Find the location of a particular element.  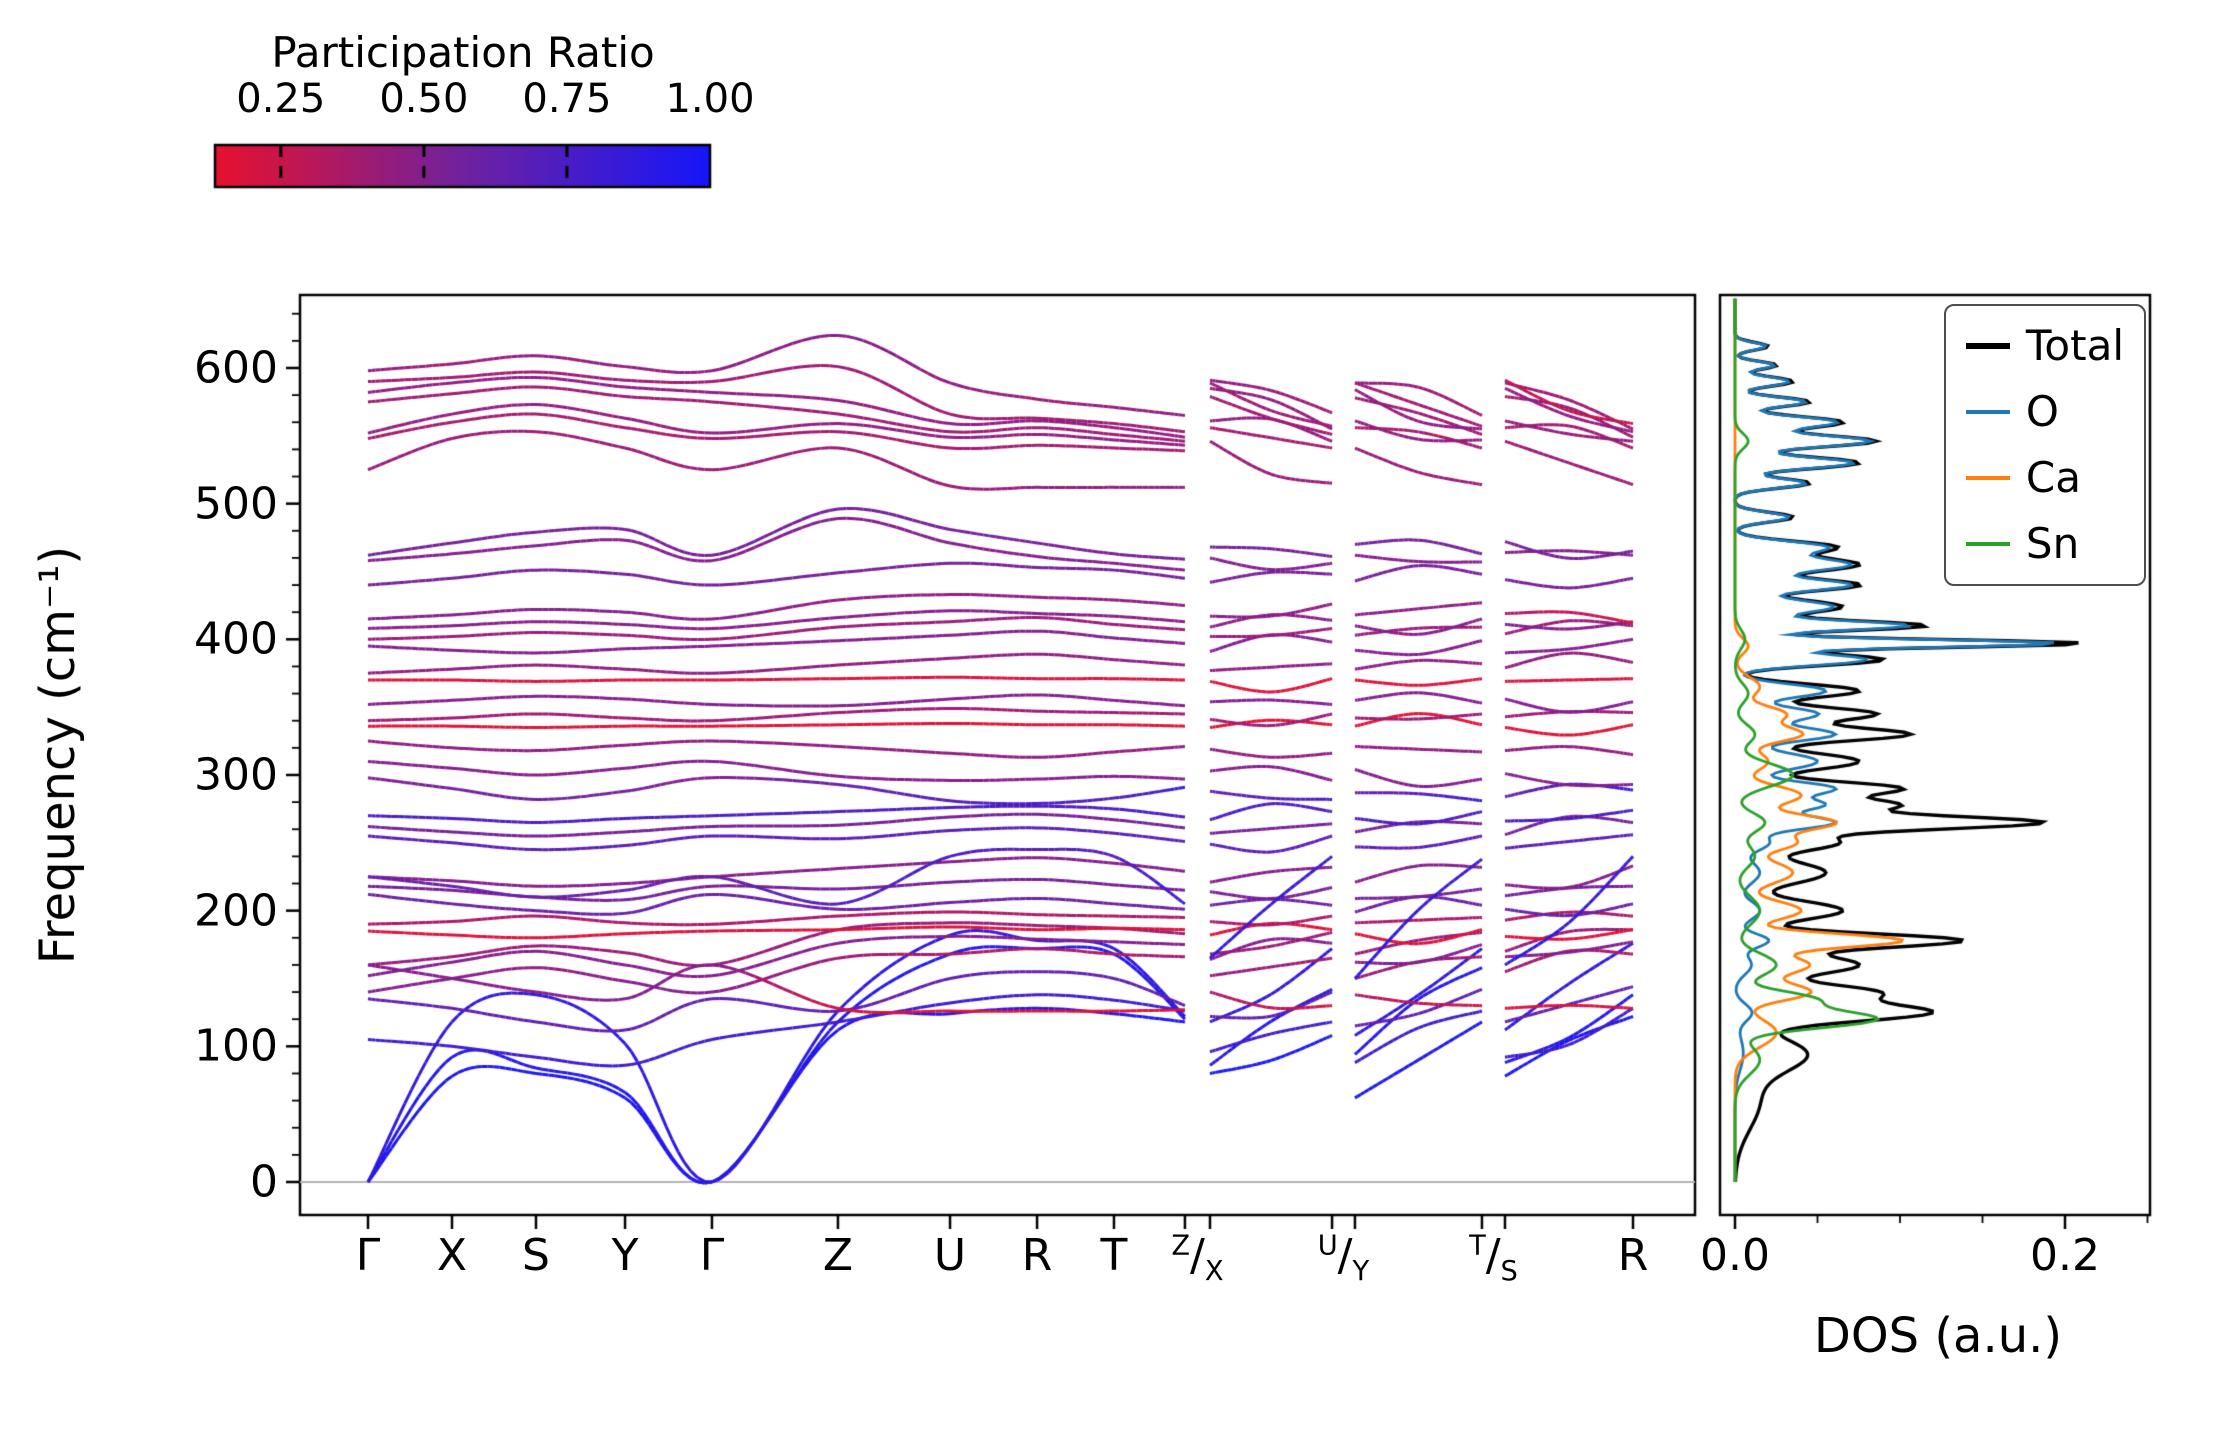

y-tick-label: 200 is located at coordinates (236, 911).